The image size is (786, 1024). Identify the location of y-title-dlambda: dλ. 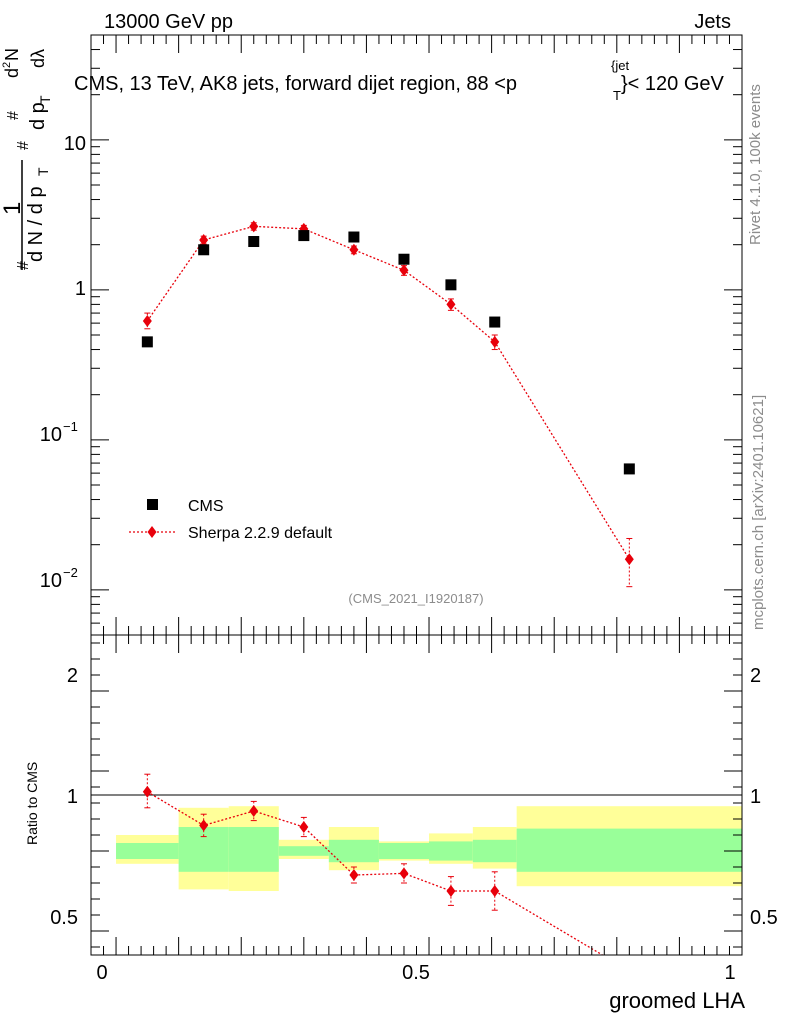
(38, 58).